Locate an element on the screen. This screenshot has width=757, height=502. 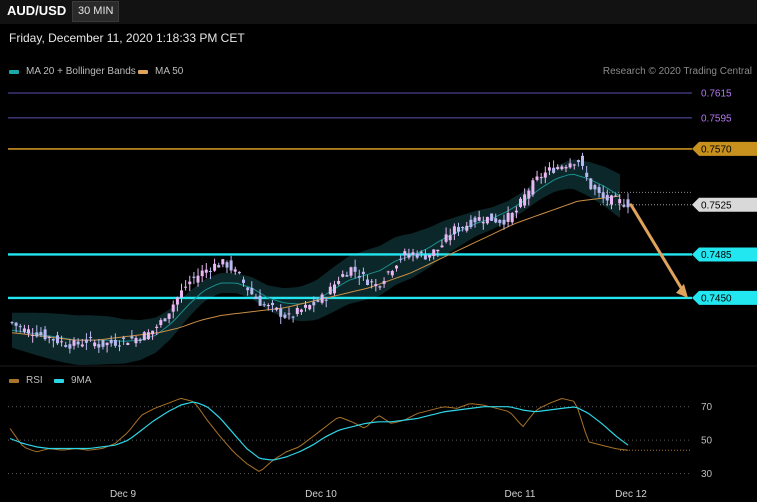
legend-ma20-swatch is located at coordinates (14, 71).